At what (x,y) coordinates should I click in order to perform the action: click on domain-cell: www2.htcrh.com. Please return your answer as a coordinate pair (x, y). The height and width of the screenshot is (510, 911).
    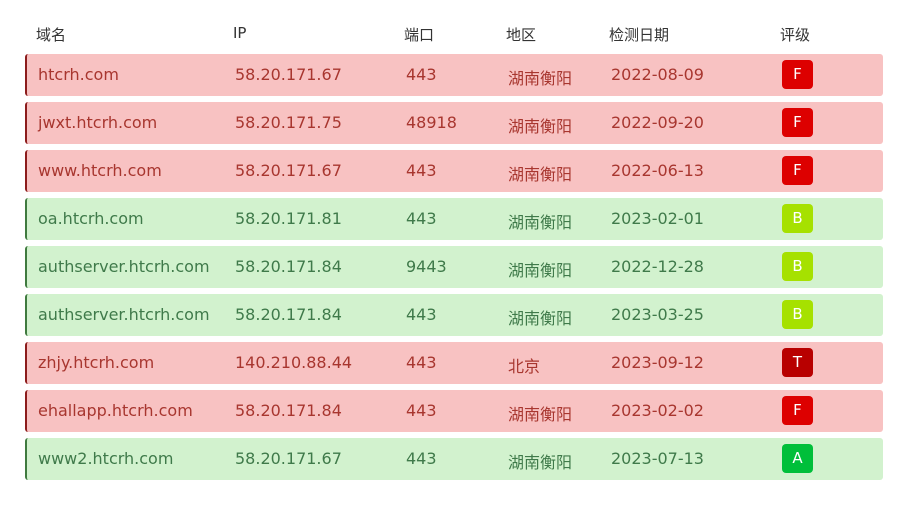
    Looking at the image, I should click on (106, 458).